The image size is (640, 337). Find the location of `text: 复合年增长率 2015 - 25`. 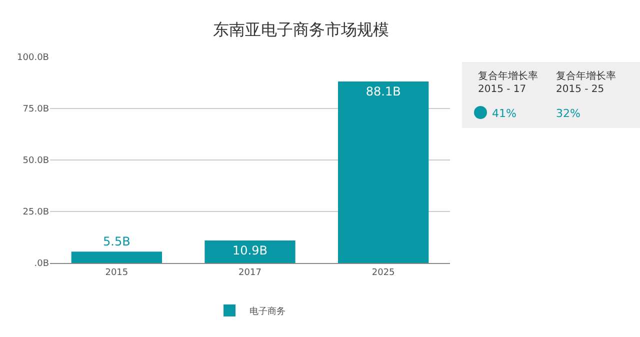

text: 复合年增长率 2015 - 25 is located at coordinates (586, 83).